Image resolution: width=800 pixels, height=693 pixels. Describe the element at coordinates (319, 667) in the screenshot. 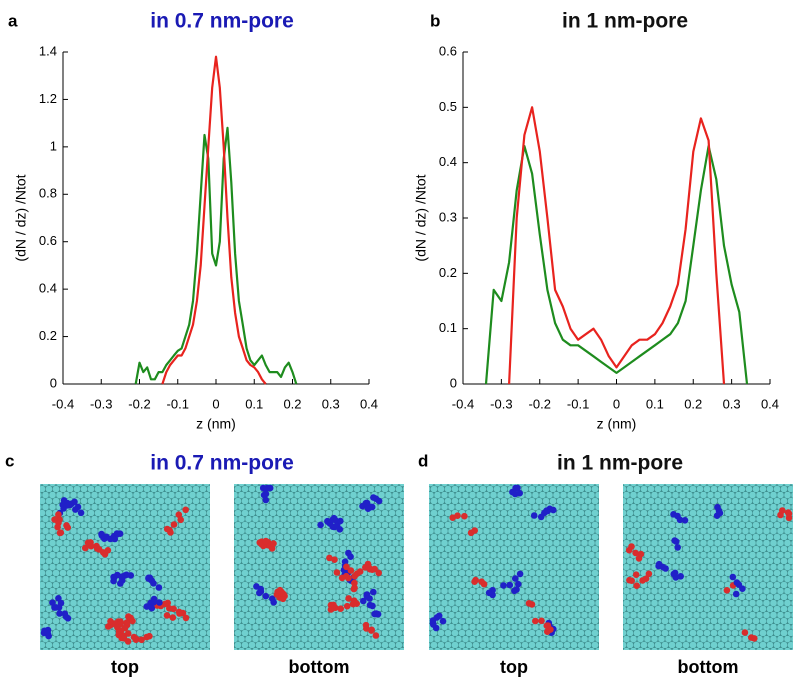

I see `snapshot-label: bottom` at that location.